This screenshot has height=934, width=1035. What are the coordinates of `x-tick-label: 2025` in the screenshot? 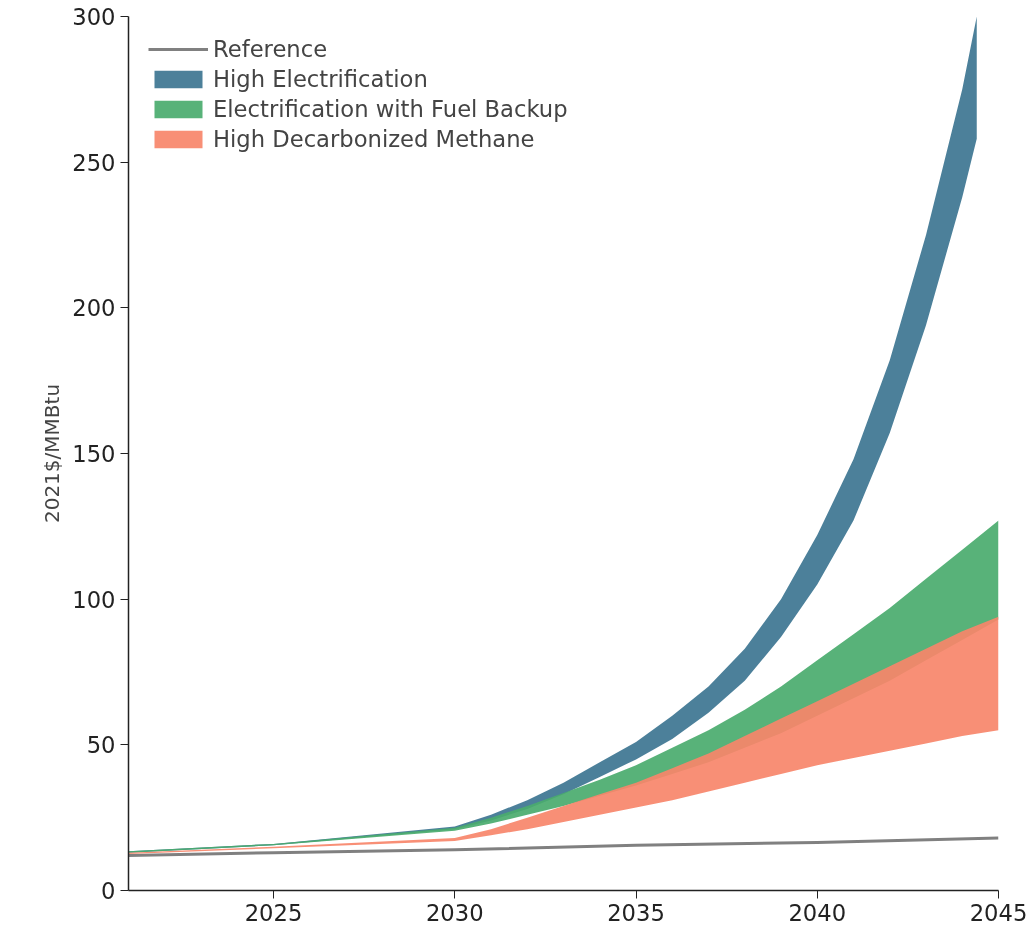 It's located at (273, 912).